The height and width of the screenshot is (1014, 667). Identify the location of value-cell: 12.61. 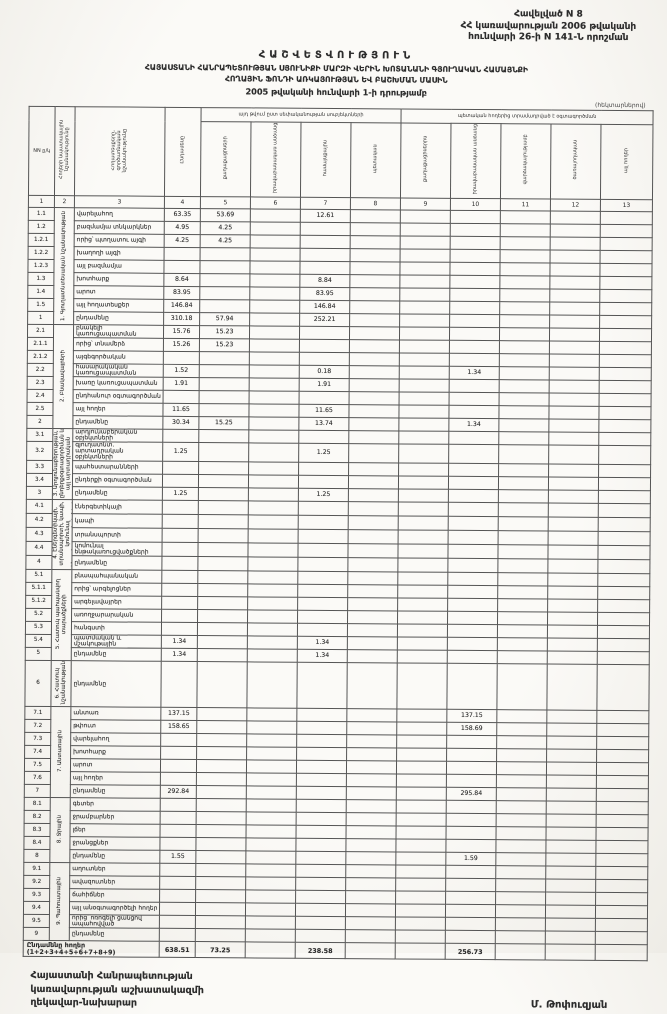
(325, 216).